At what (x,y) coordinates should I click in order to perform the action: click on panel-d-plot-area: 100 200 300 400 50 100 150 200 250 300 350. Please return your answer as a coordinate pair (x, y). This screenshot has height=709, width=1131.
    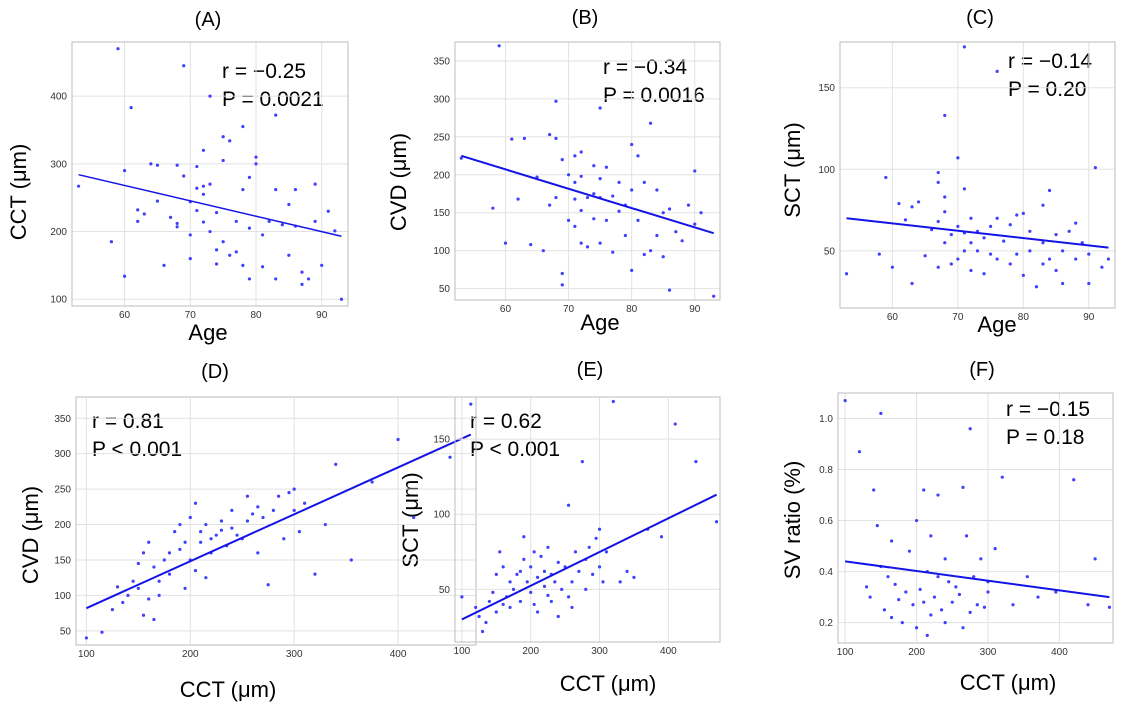
    Looking at the image, I should click on (265, 528).